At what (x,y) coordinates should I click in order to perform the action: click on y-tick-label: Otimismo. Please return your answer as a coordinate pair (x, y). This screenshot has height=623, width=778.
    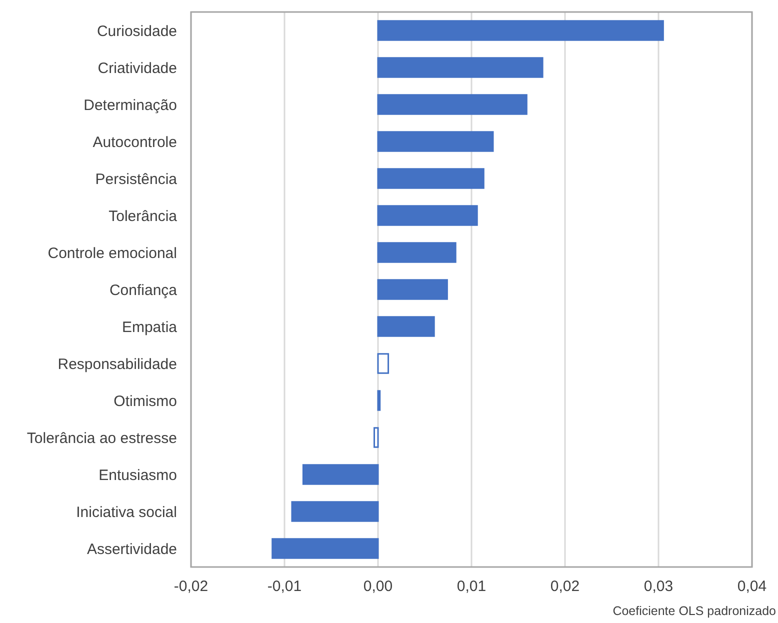
    Looking at the image, I should click on (145, 401).